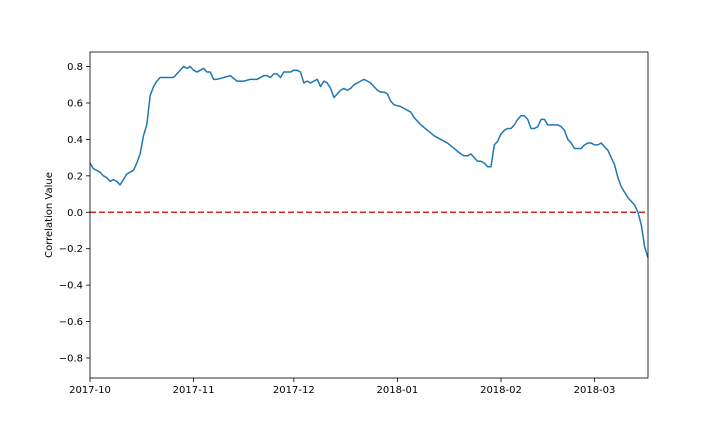 The image size is (720, 432). What do you see at coordinates (75, 103) in the screenshot?
I see `y-tick-label: 0.6` at bounding box center [75, 103].